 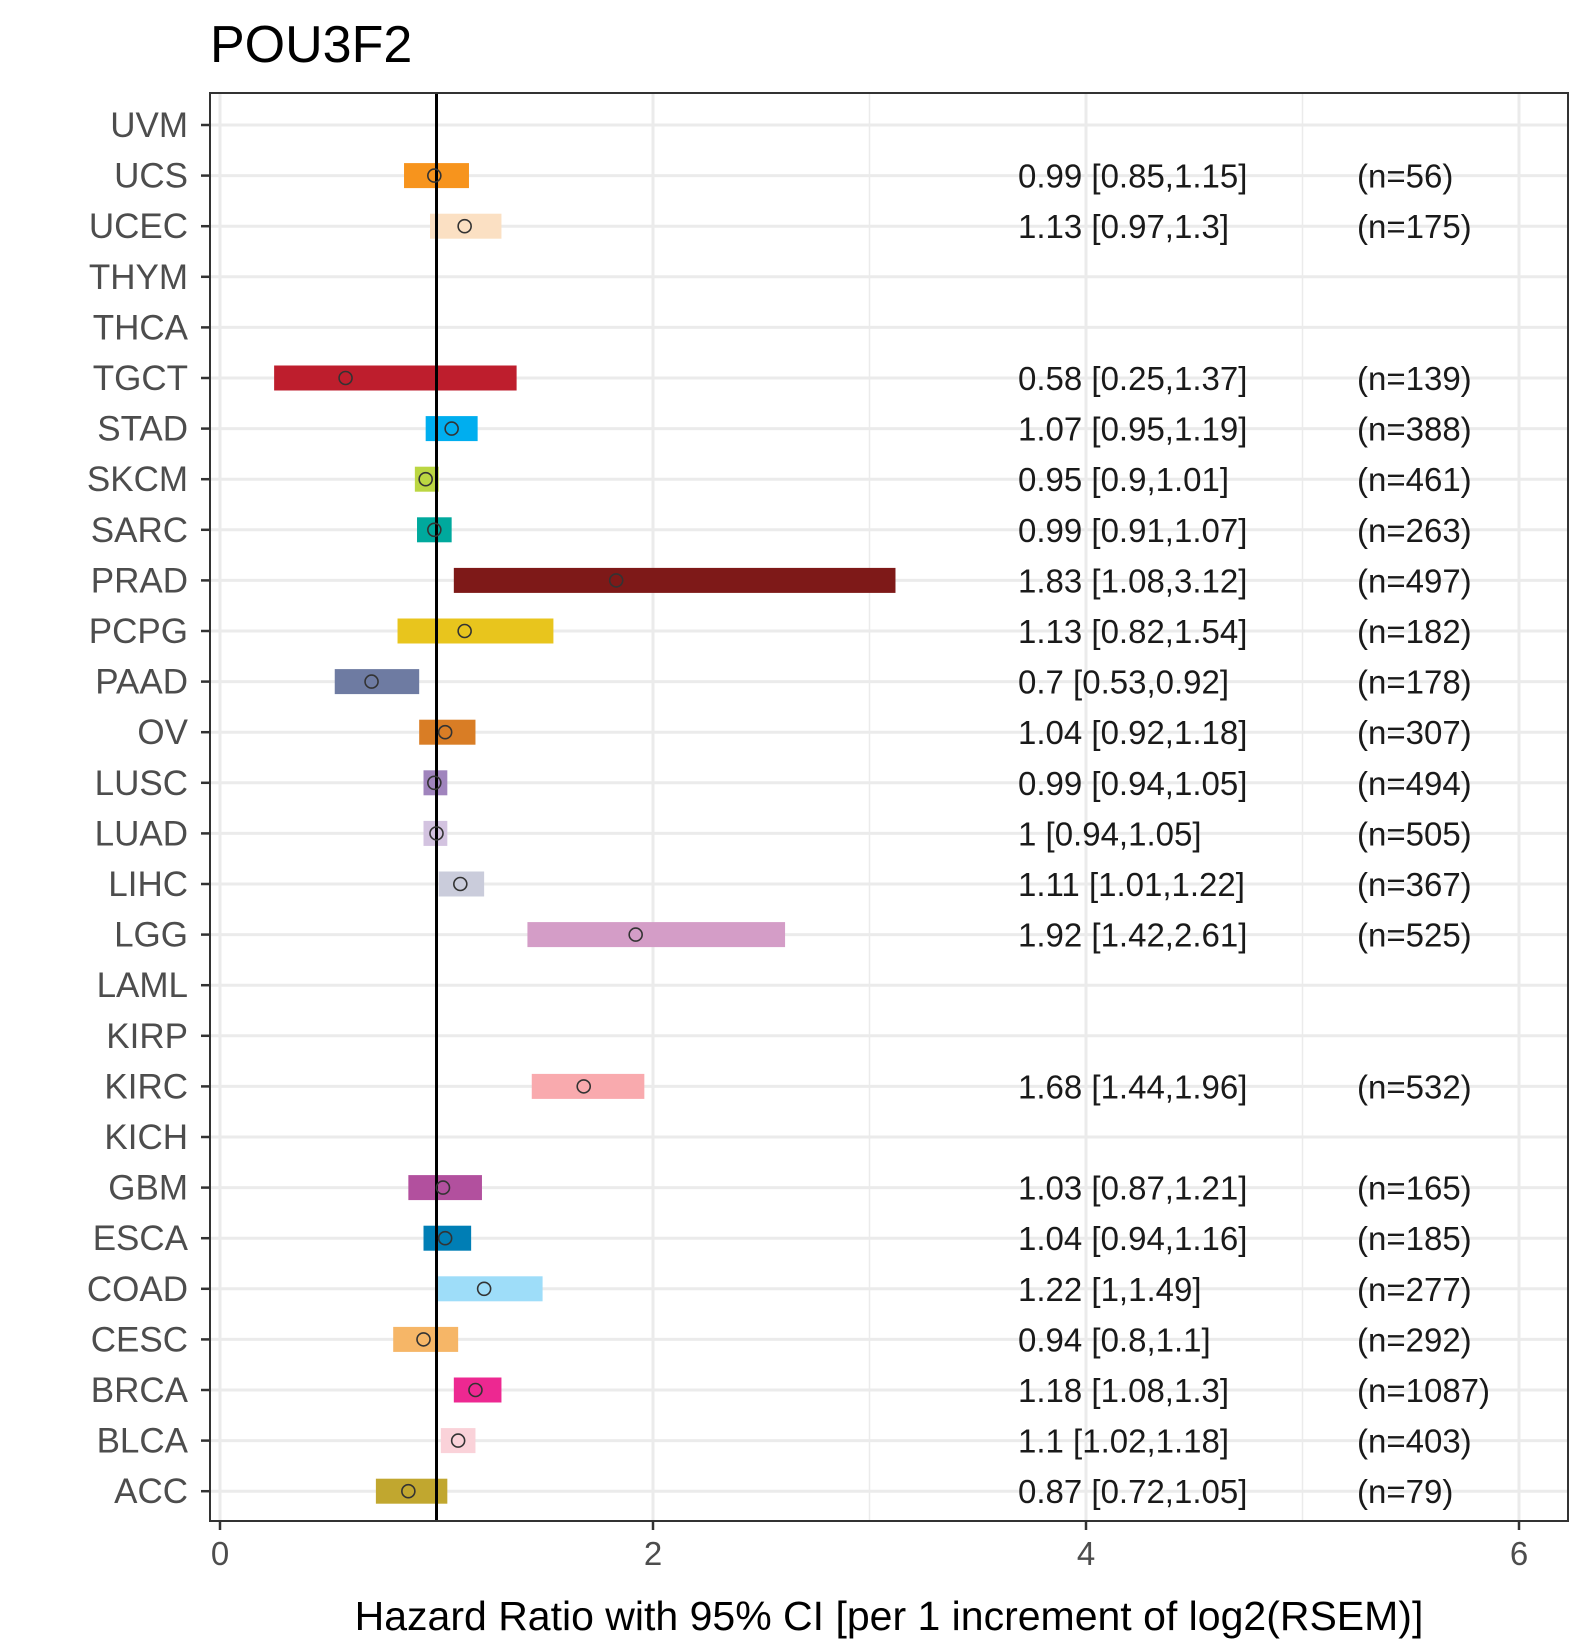 What do you see at coordinates (1123, 682) in the screenshot?
I see `hr-label-paad: 0.7 [0.53,0.92]` at bounding box center [1123, 682].